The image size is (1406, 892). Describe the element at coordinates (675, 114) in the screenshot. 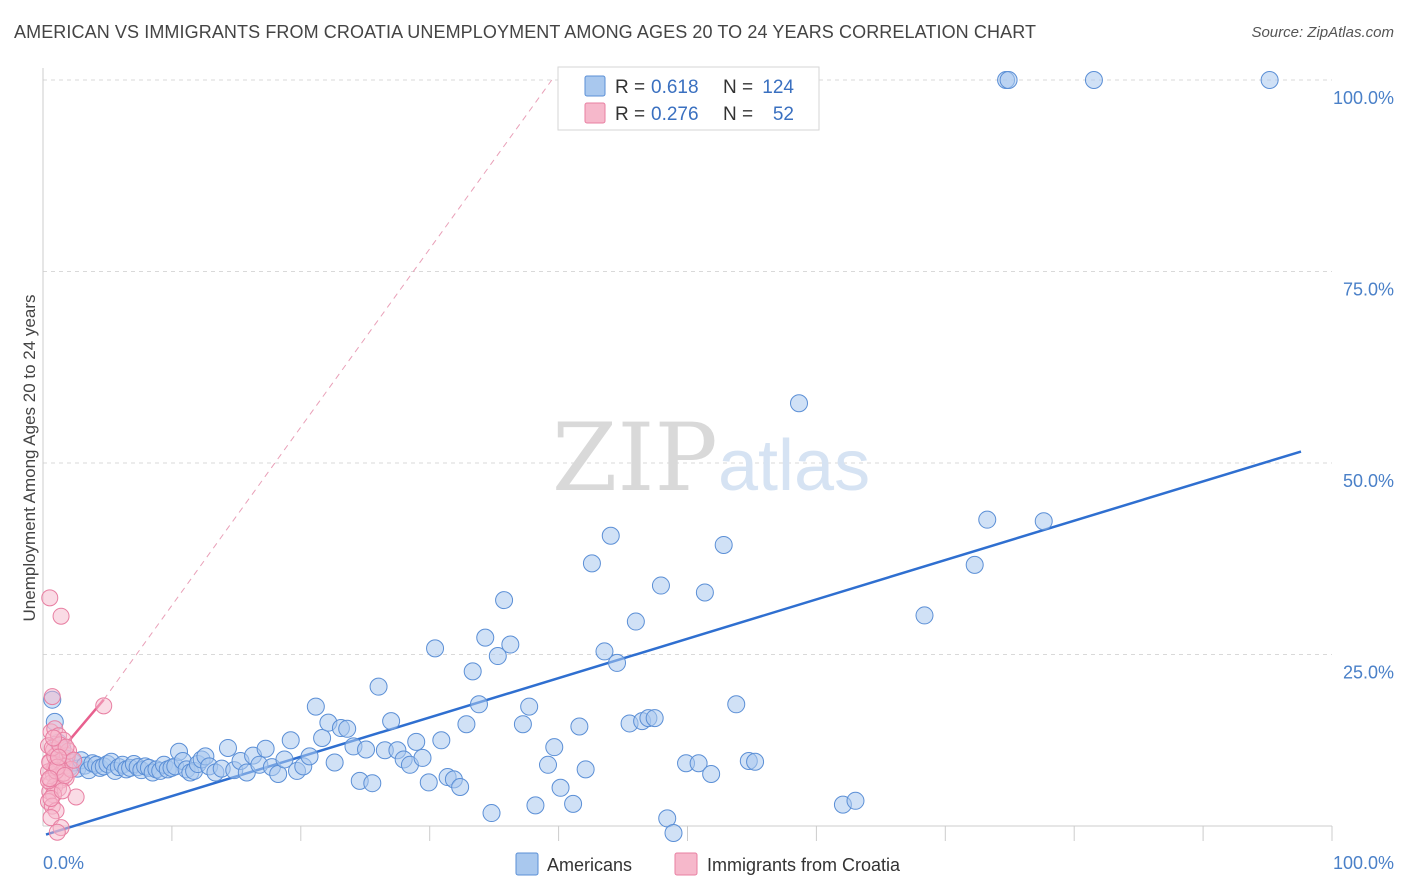

I see `legend-r-value-croatia: 0.276` at that location.